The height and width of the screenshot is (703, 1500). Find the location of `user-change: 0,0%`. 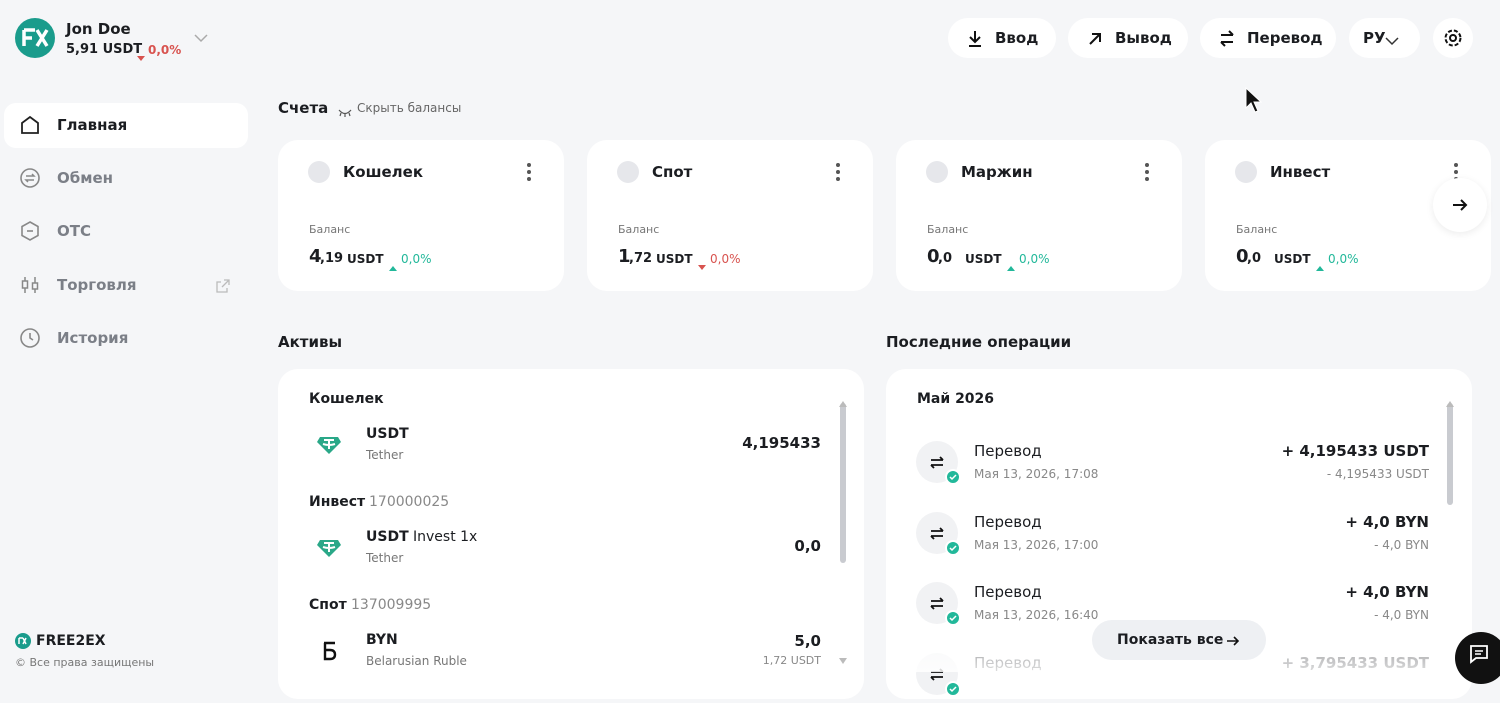

user-change: 0,0% is located at coordinates (165, 50).